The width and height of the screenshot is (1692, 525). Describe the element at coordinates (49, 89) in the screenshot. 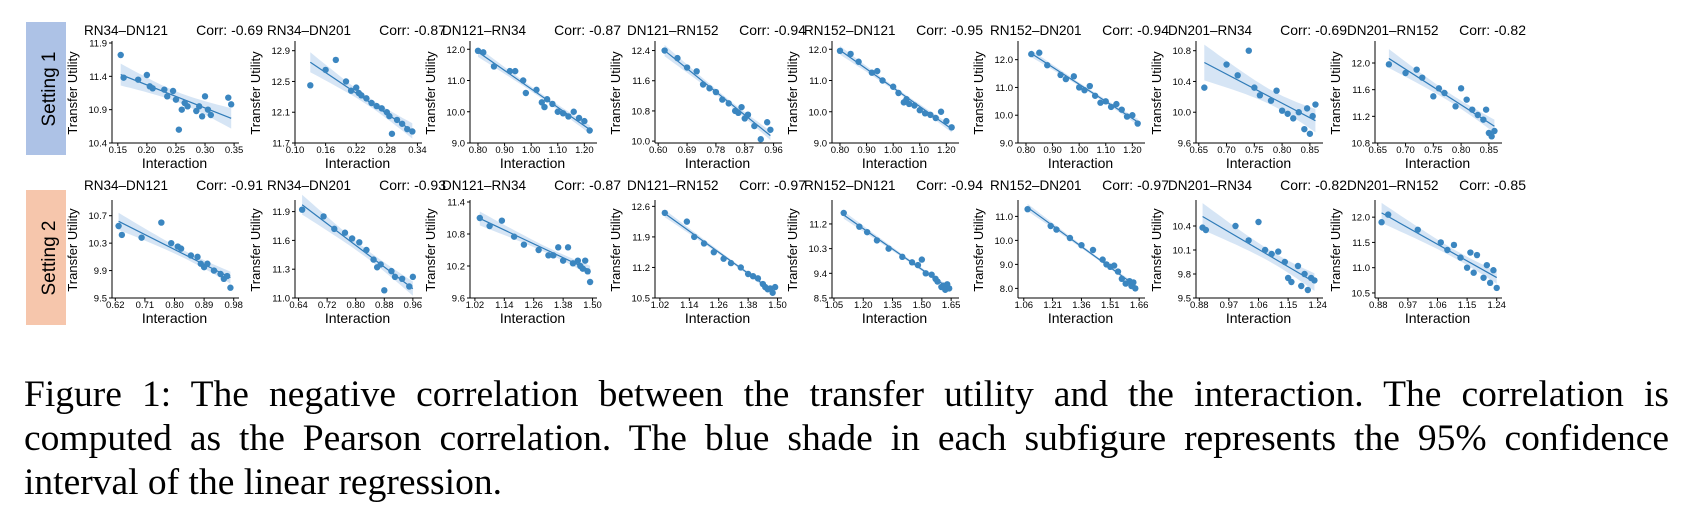

I see `setting-1-label: Setting 1` at that location.